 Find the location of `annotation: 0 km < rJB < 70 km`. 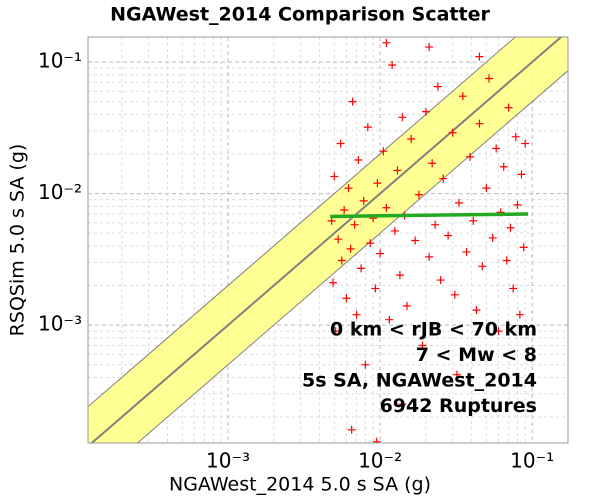

annotation: 0 km < rJB < 70 km is located at coordinates (433, 330).